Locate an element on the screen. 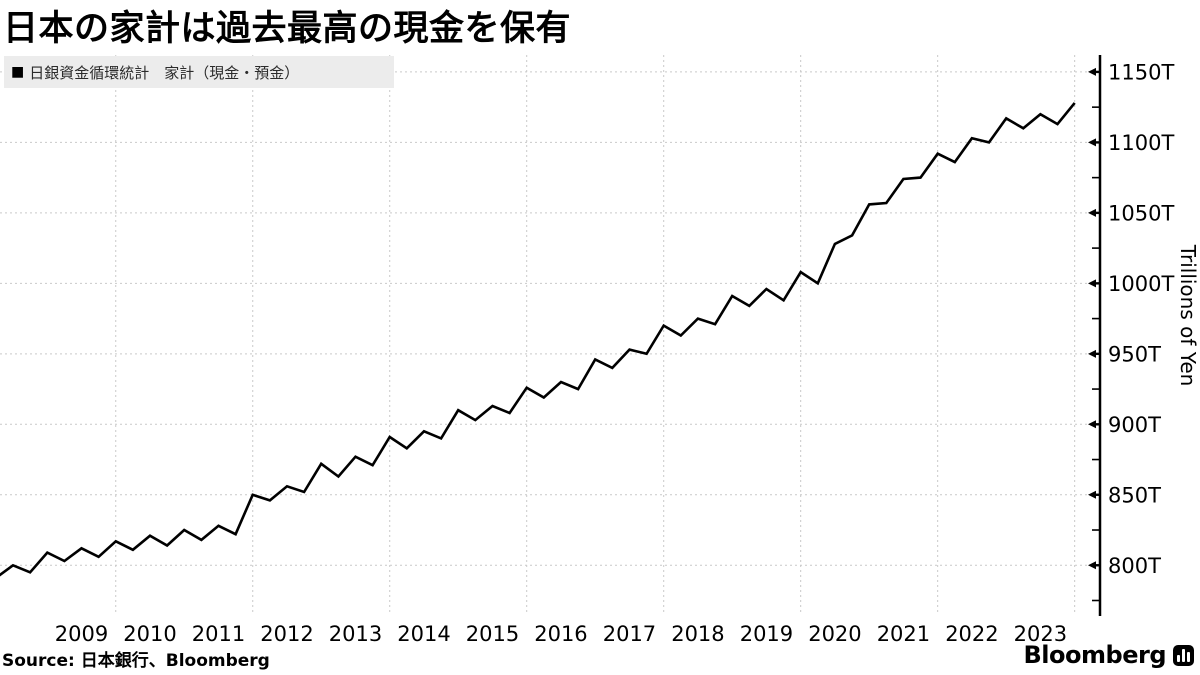  x-year-label: 2011 is located at coordinates (218, 634).